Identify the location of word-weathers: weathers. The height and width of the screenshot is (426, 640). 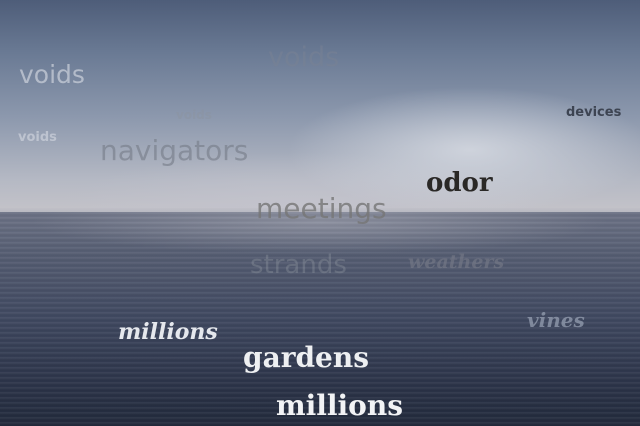
(456, 262).